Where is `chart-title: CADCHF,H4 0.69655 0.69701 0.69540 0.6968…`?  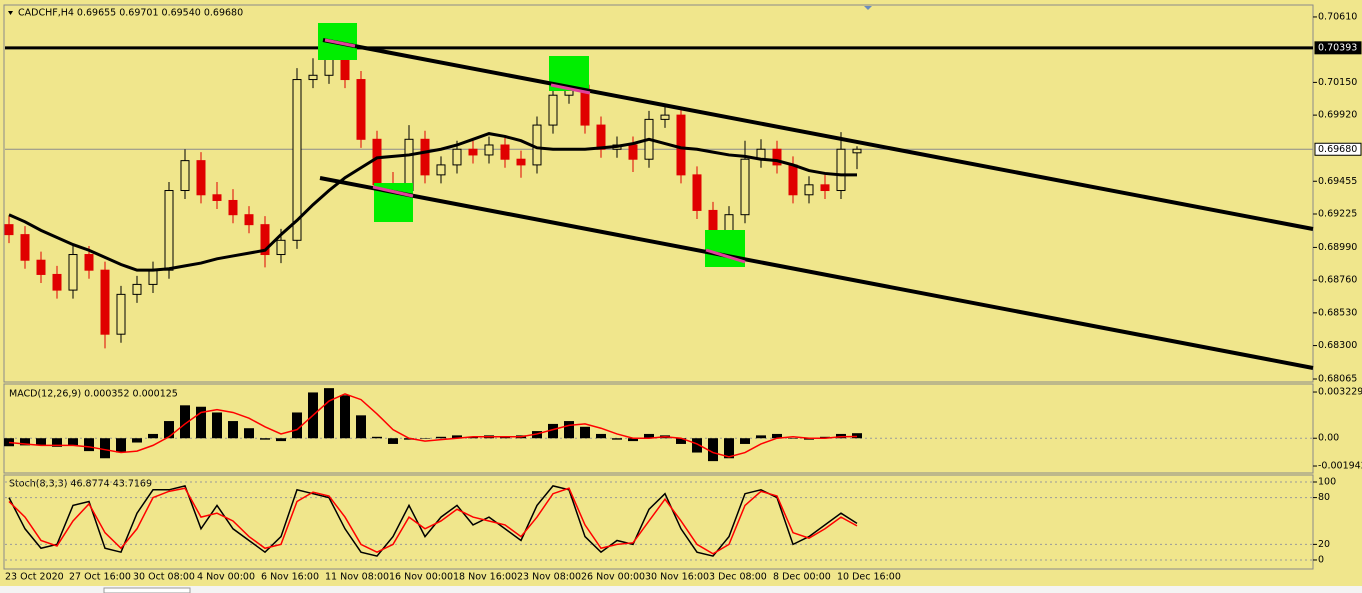
chart-title: CADCHF,H4 0.69655 0.69701 0.69540 0.6968… is located at coordinates (130, 13).